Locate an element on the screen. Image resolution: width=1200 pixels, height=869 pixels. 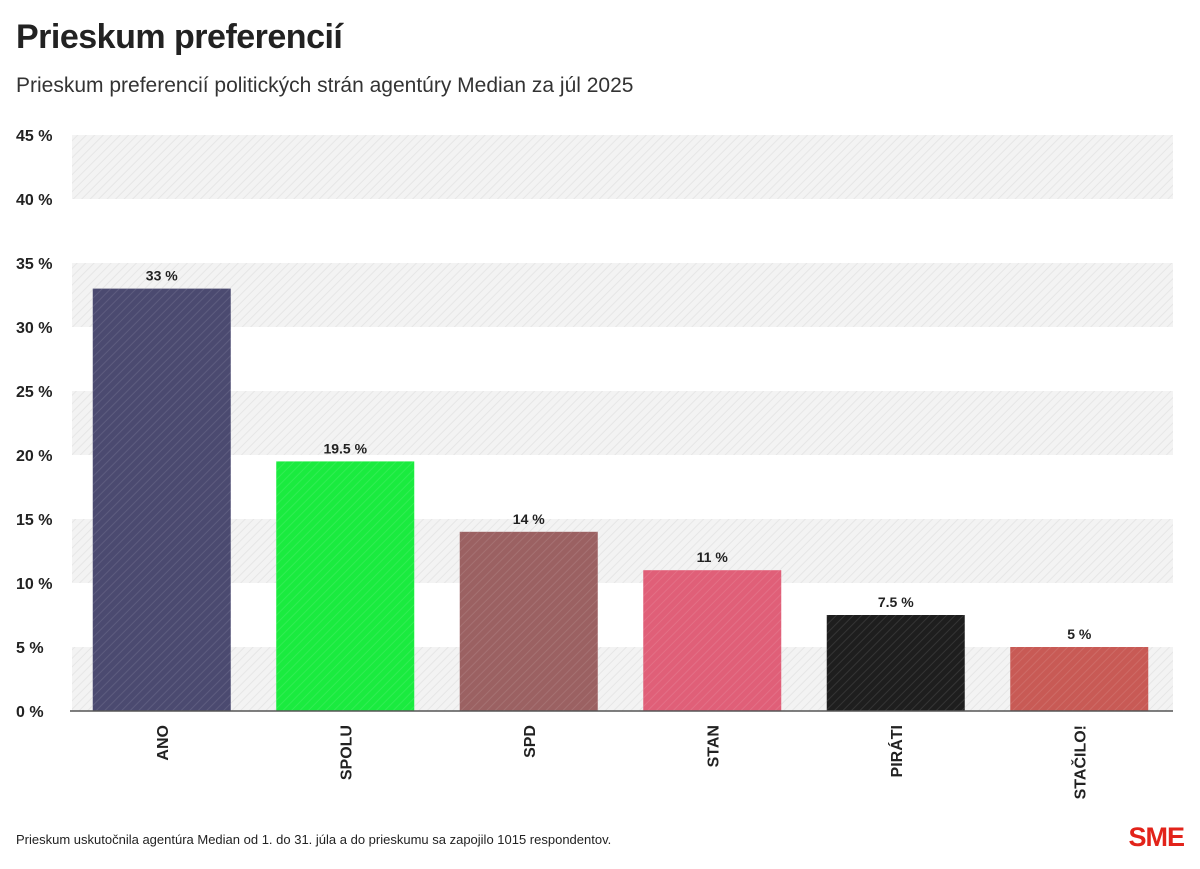
data-label: 11 % is located at coordinates (713, 557).